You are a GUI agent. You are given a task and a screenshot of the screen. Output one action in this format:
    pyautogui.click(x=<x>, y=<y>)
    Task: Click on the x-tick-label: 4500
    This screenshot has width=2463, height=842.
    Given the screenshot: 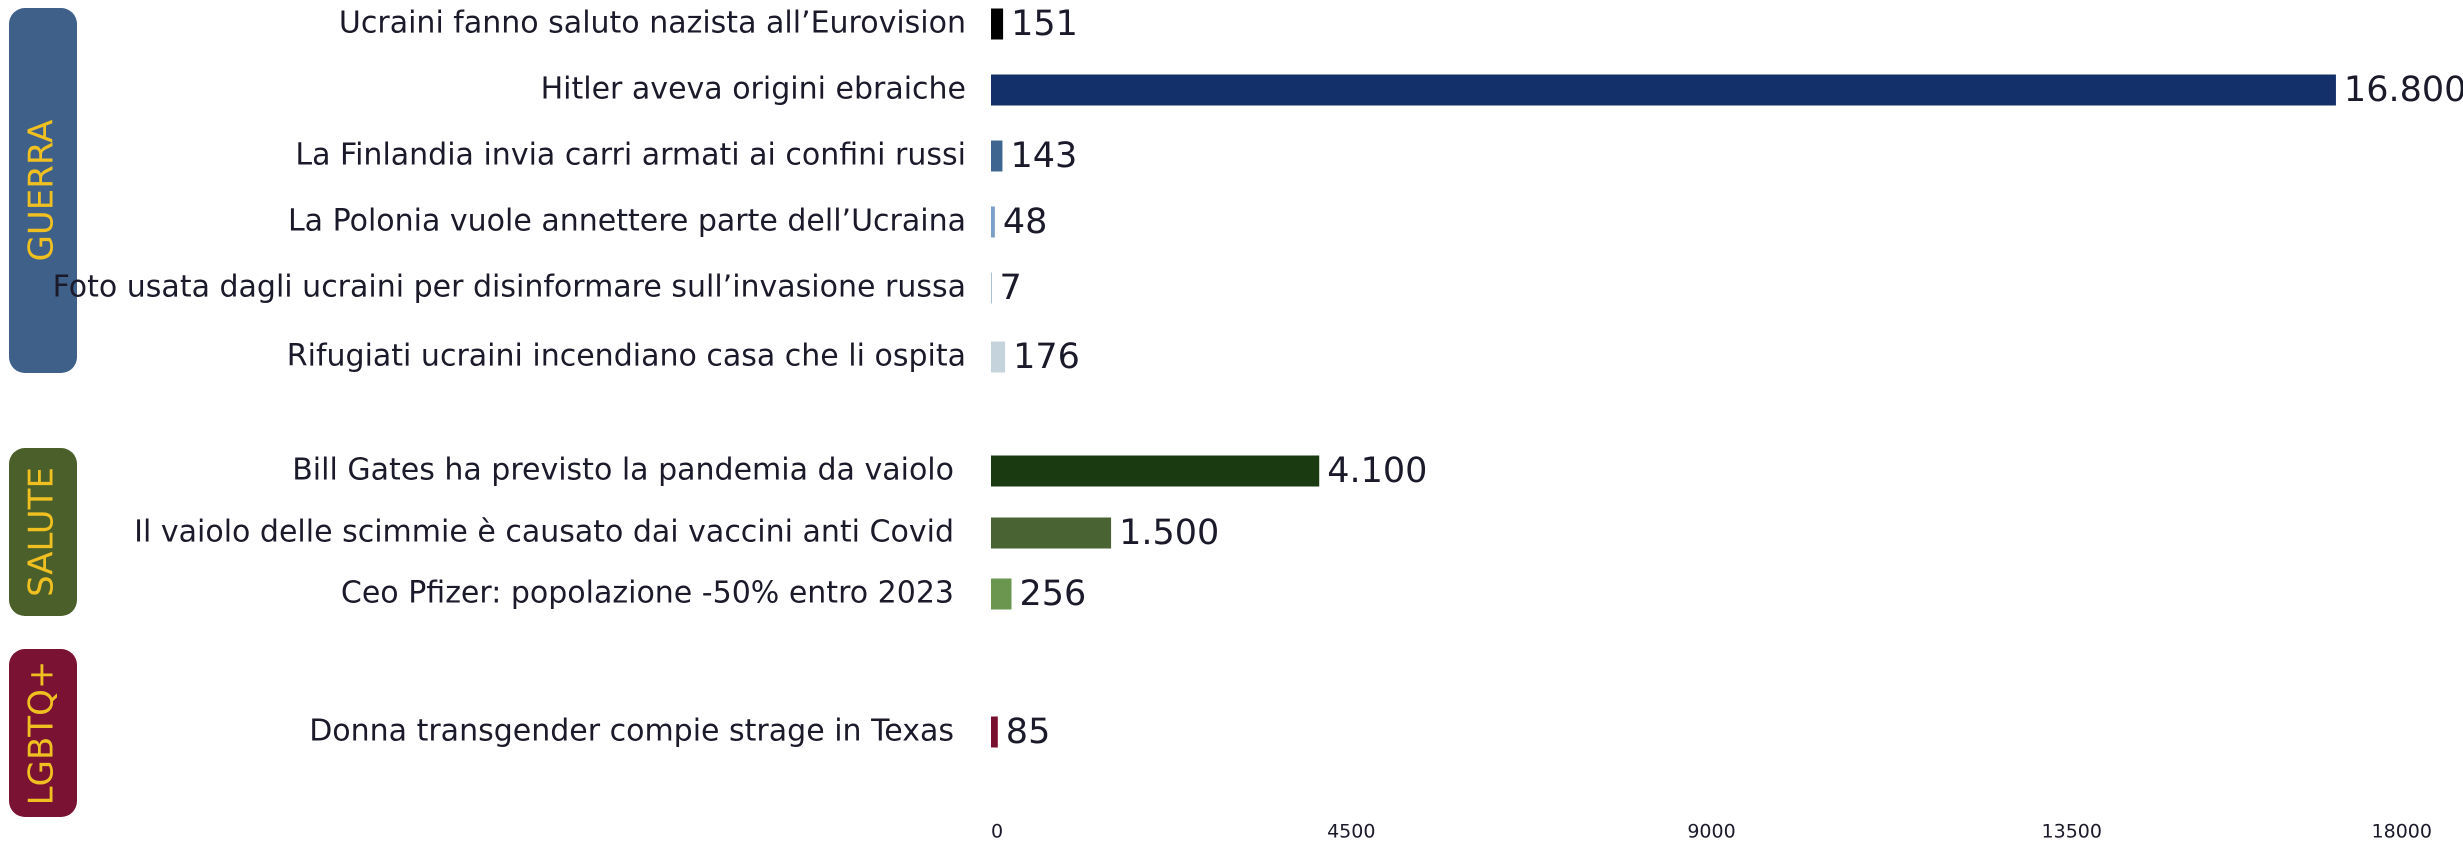 What is the action you would take?
    pyautogui.click(x=1351, y=831)
    